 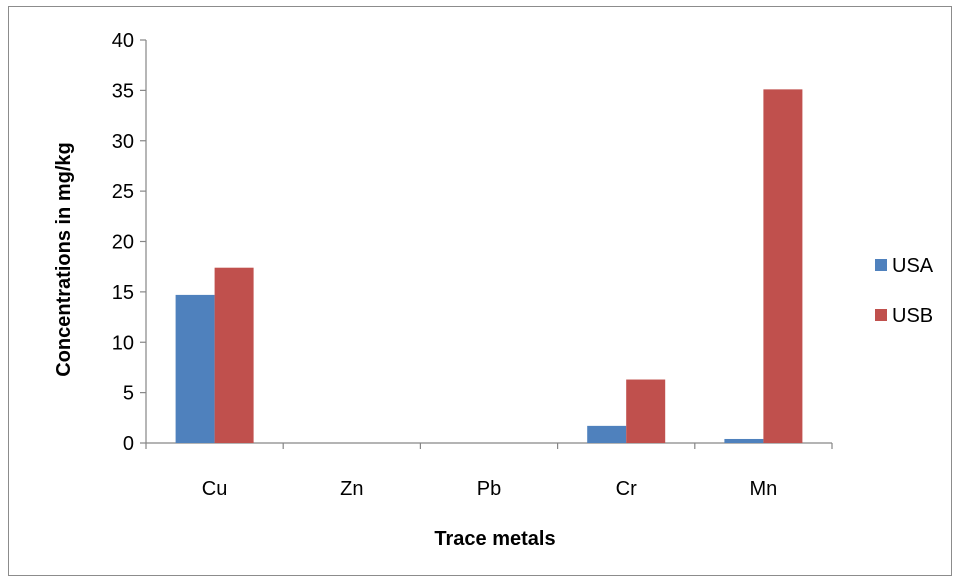 What do you see at coordinates (764, 489) in the screenshot?
I see `x-tick-label: Mn` at bounding box center [764, 489].